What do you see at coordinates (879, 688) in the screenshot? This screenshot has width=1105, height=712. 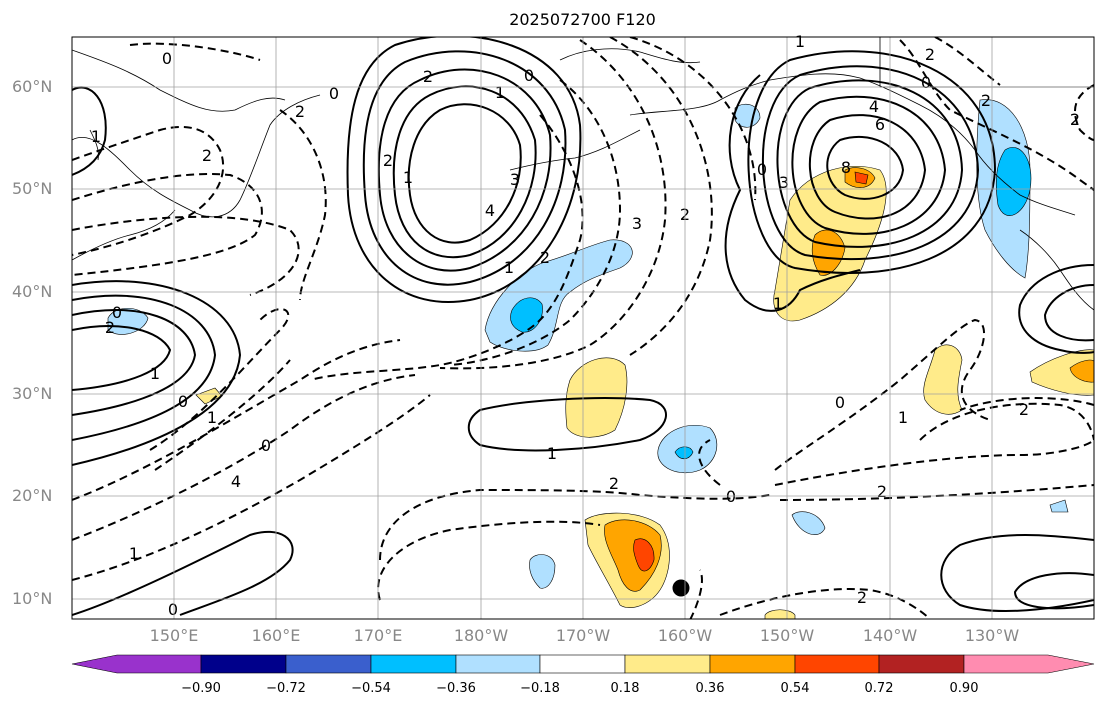 I see `colorbar-tick-label: 0.72` at bounding box center [879, 688].